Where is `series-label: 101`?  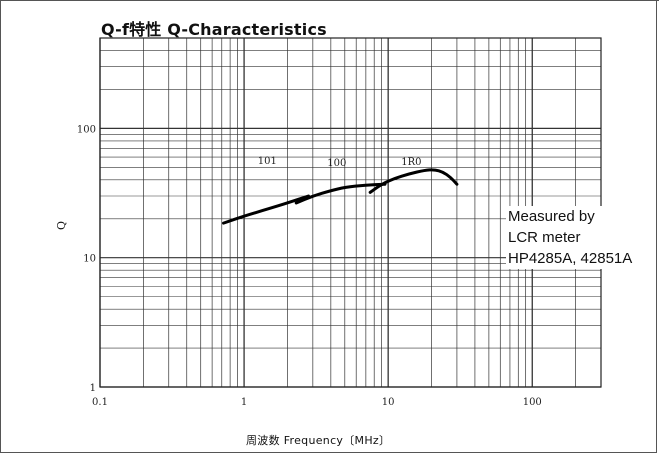
series-label: 101 is located at coordinates (267, 161).